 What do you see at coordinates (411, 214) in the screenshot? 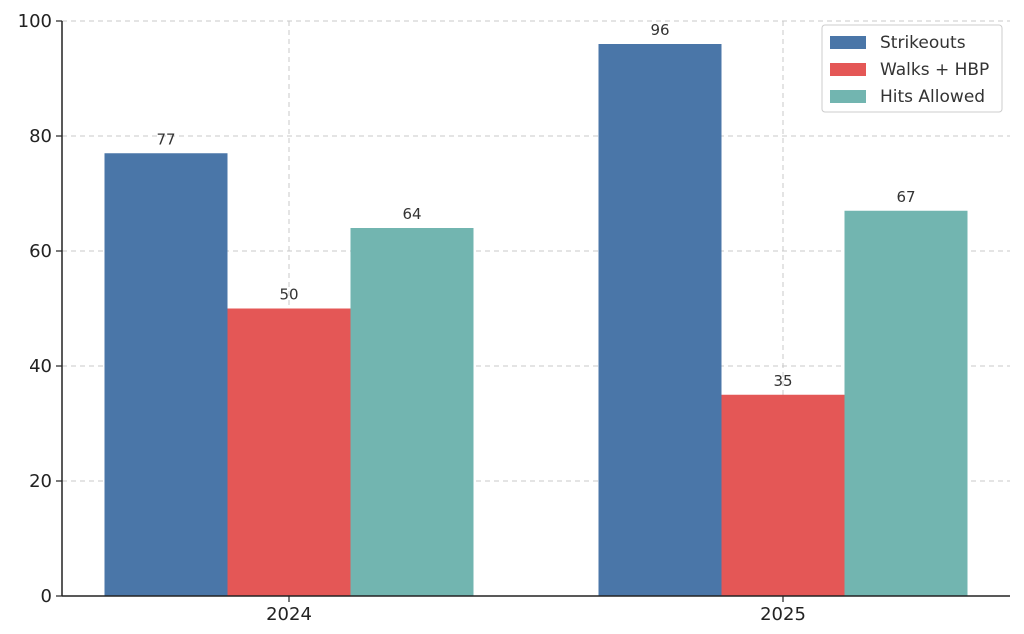
I see `data-label: 64` at bounding box center [411, 214].